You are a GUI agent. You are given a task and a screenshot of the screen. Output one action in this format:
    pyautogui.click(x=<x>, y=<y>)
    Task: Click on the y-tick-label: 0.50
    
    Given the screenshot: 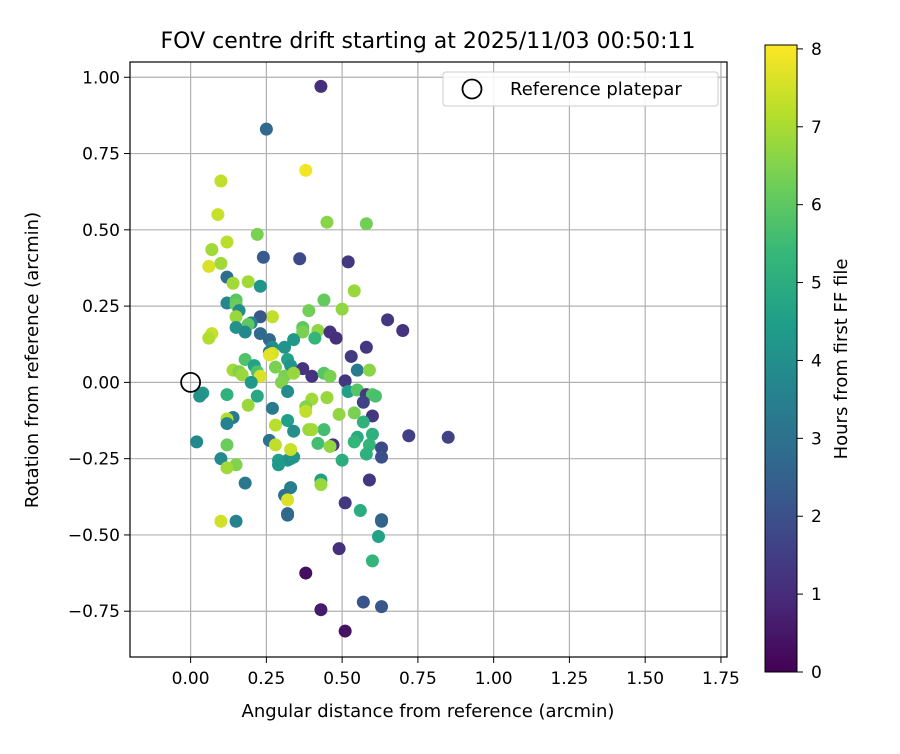 What is the action you would take?
    pyautogui.click(x=101, y=231)
    